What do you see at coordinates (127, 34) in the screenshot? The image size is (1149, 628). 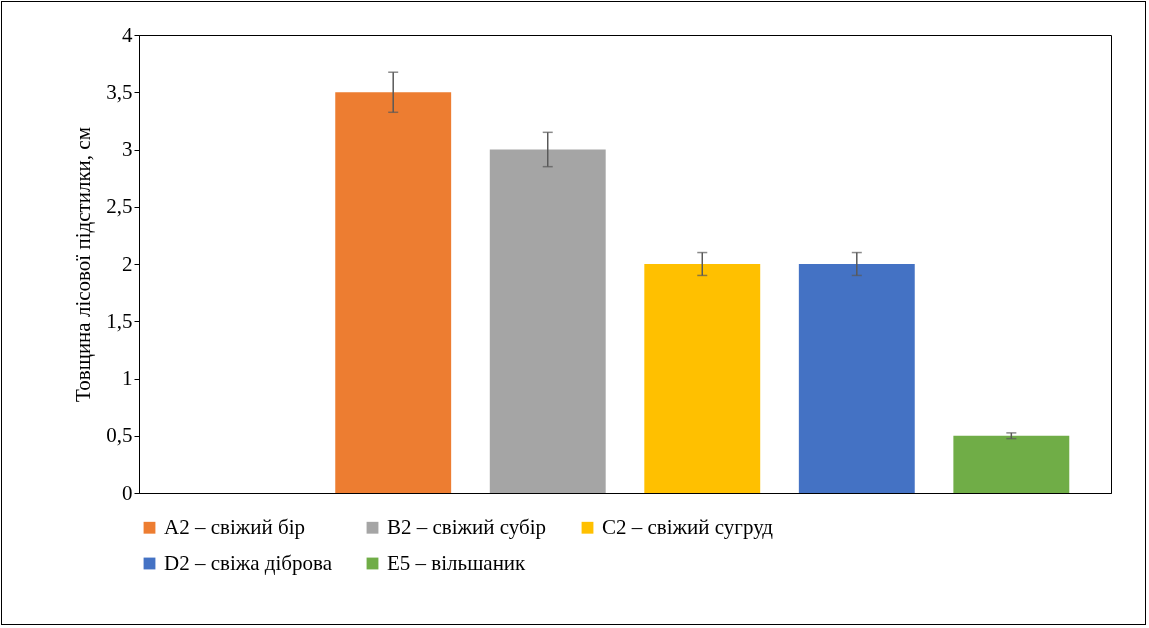 I see `y-tick-label: 4` at bounding box center [127, 34].